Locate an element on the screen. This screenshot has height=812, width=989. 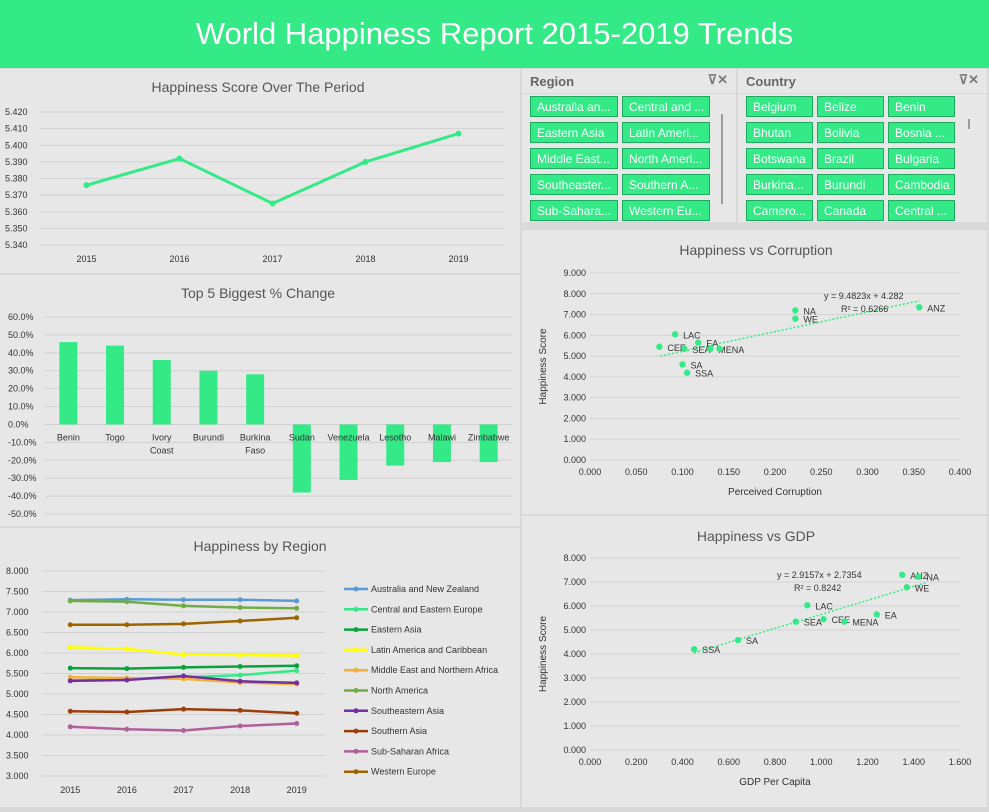
legend-label: Sub-Saharan Africa is located at coordinates (410, 751).